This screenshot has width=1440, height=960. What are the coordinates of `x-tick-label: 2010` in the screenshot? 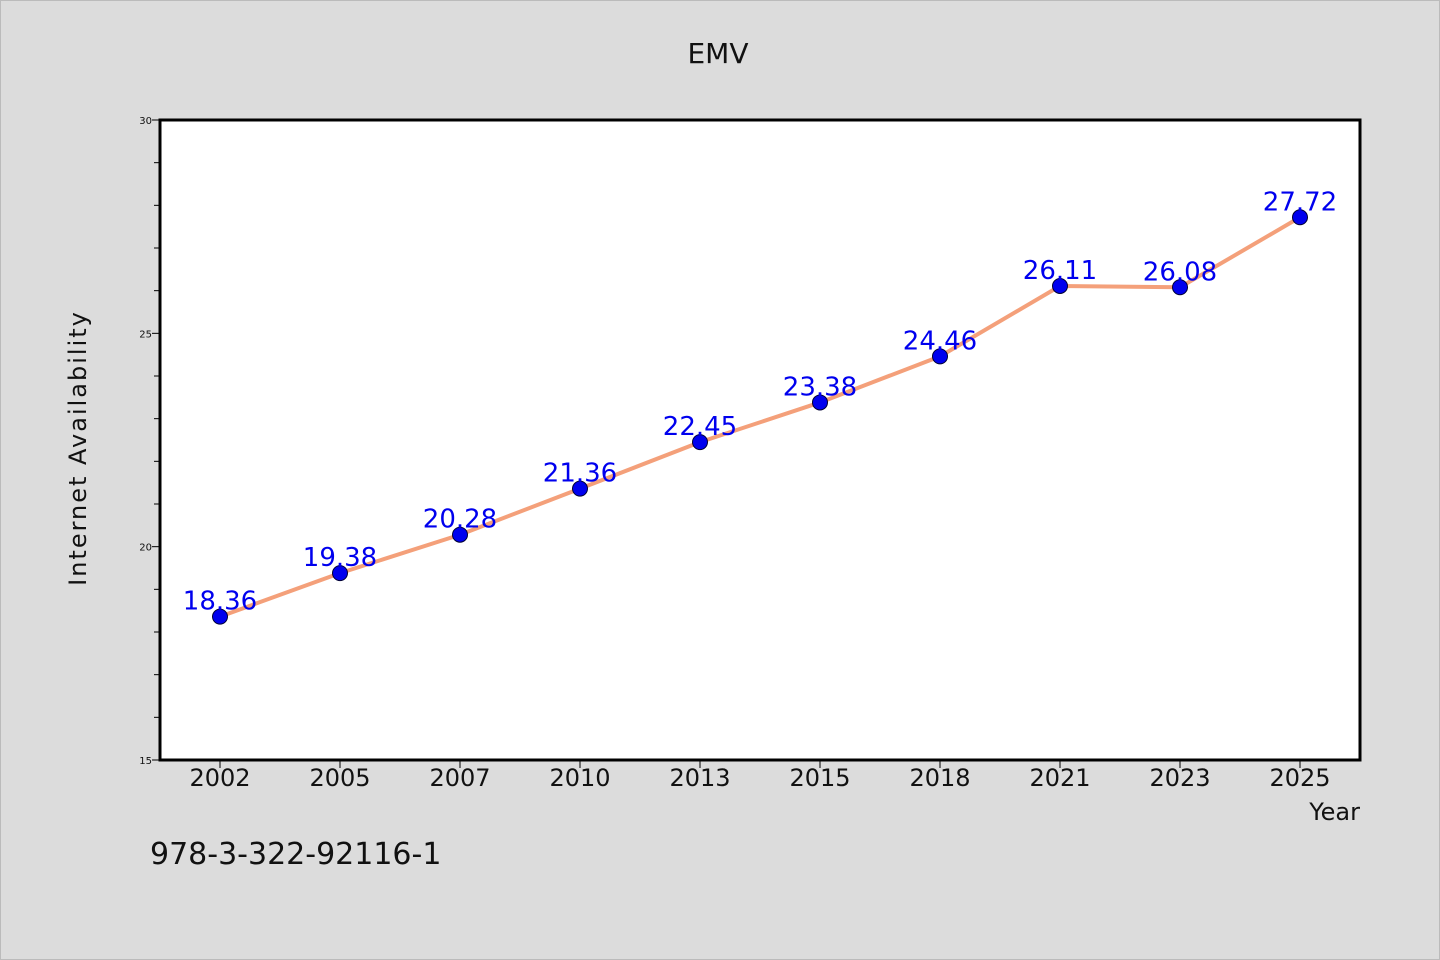 It's located at (579, 778).